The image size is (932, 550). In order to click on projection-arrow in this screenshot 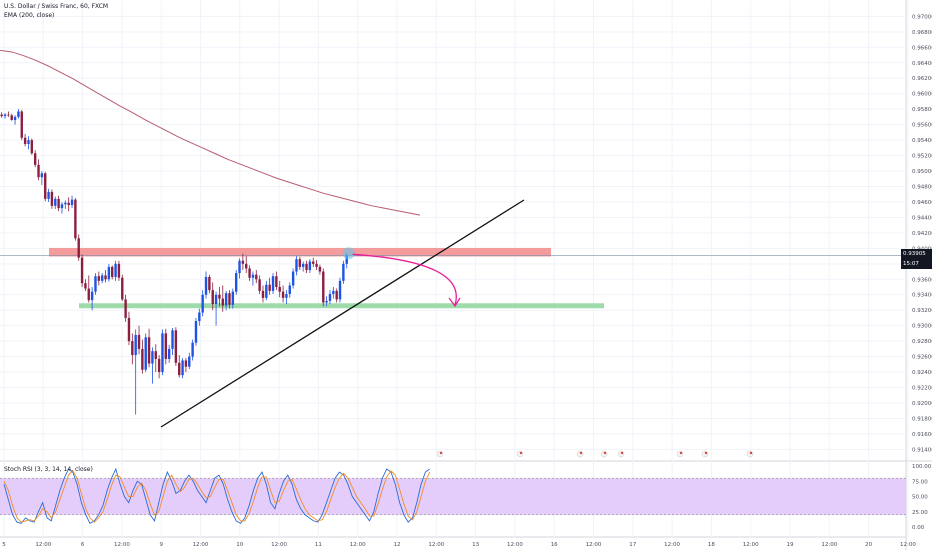, I will do `click(404, 279)`.